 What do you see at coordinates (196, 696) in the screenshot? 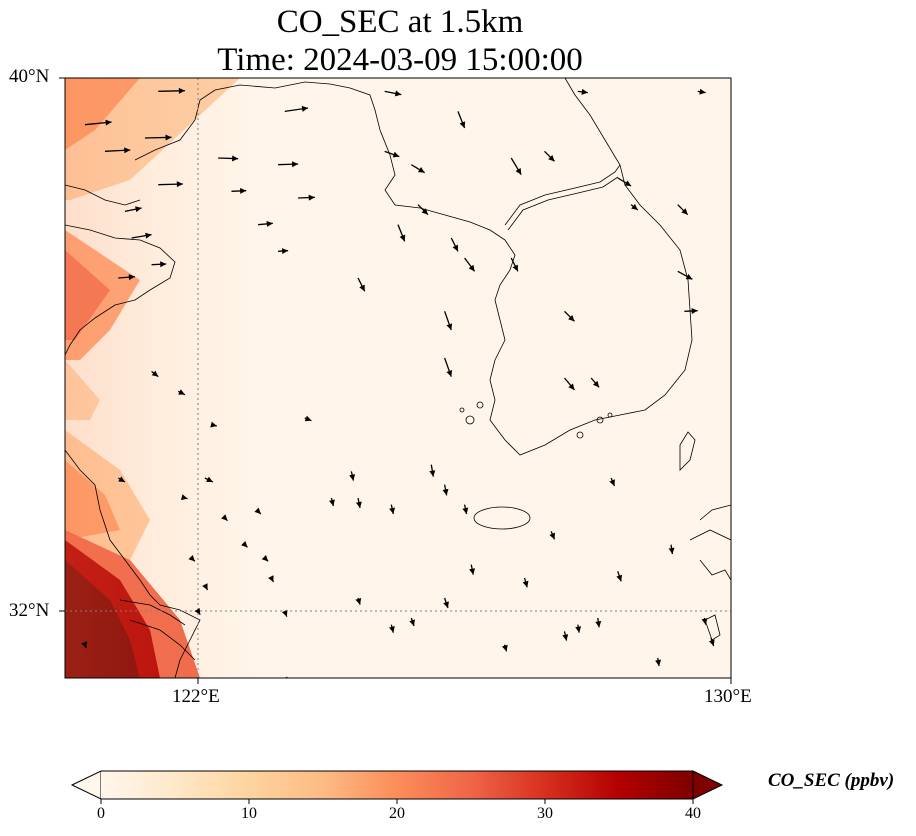
I see `lon-tick-label-122: 122°E` at bounding box center [196, 696].